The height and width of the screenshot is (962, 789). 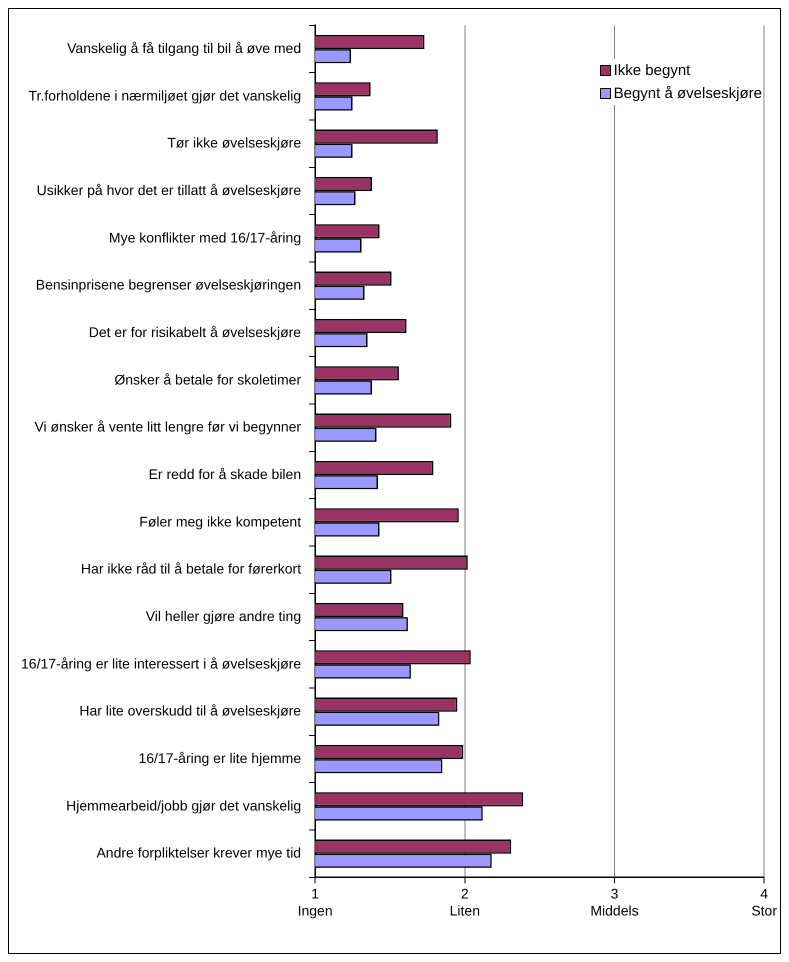 I want to click on y-tick-label: Hjemmearbeid/jobb gjør det vanskelig, so click(x=184, y=805).